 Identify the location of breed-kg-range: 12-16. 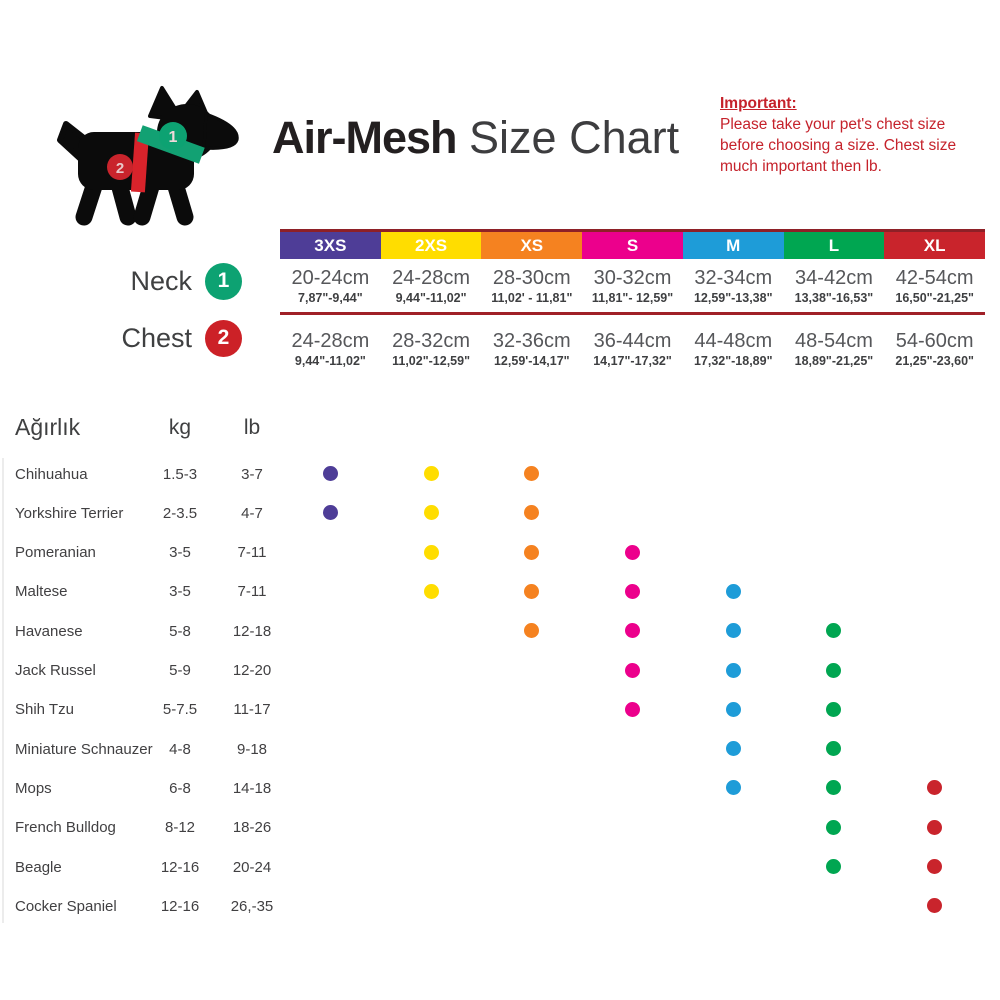
(180, 867).